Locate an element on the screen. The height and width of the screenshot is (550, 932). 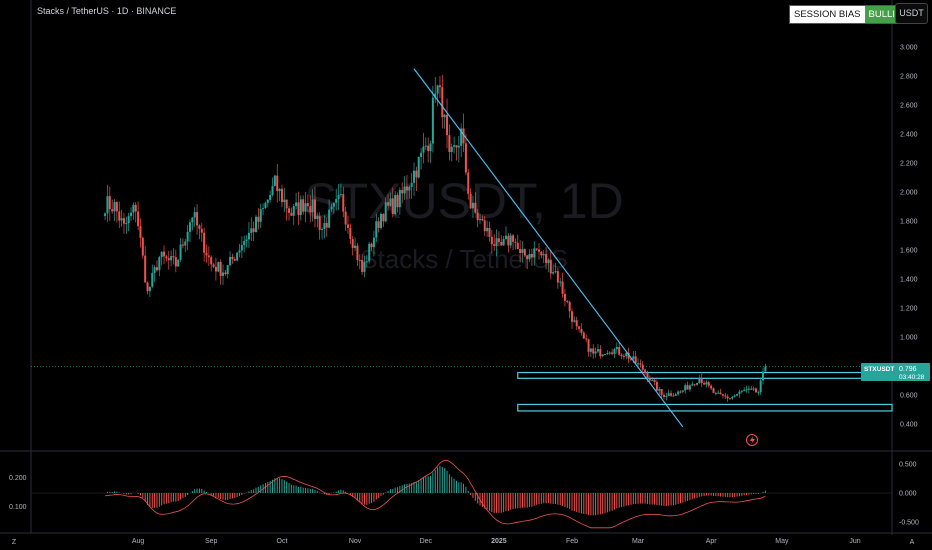
oscillator-axis: 0.500 0.000 -0.500 0.200 0.100 is located at coordinates (464, 494).